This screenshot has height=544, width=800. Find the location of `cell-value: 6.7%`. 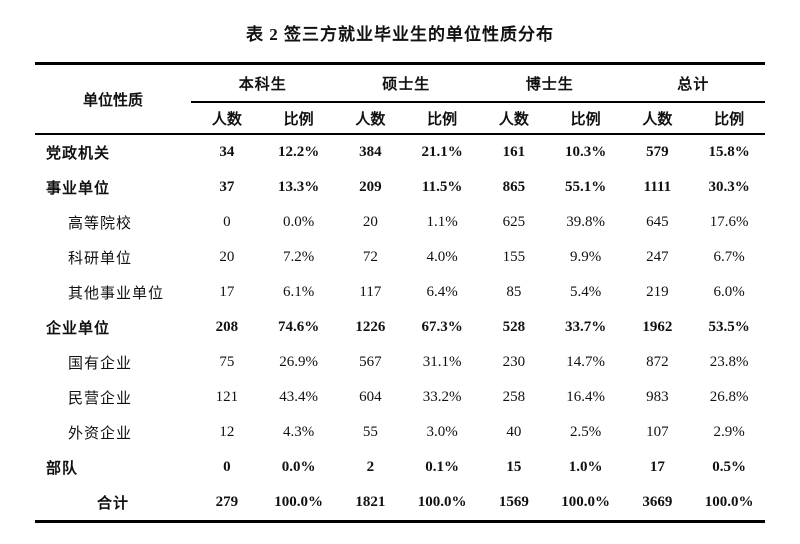

cell-value: 6.7% is located at coordinates (729, 257).